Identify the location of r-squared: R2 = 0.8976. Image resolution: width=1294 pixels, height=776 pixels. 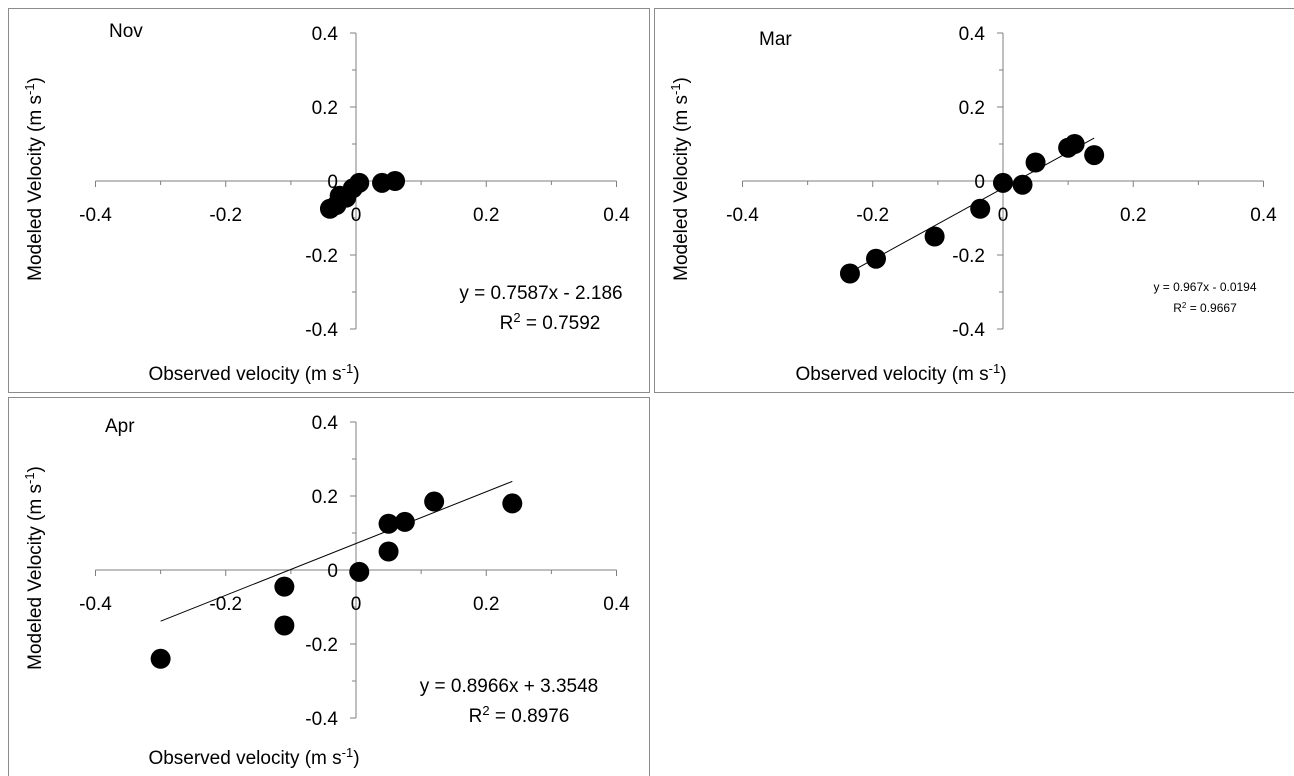
(519, 715).